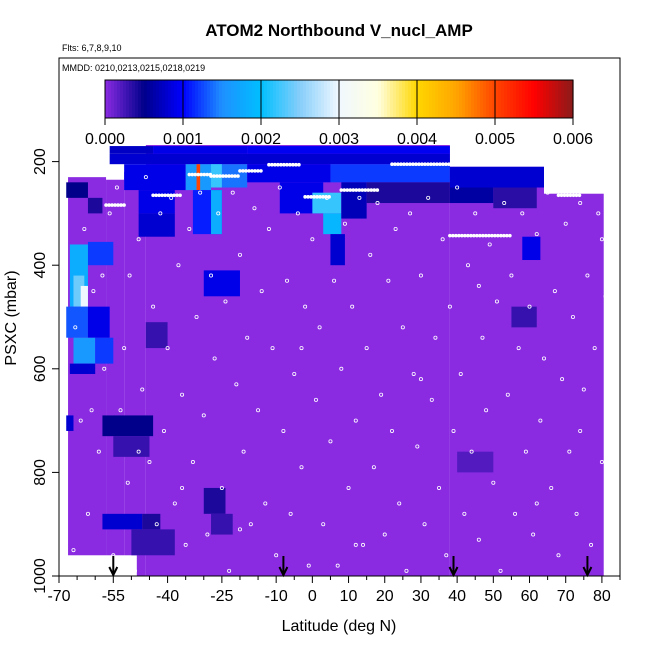  What do you see at coordinates (133, 68) in the screenshot?
I see `dates-label: MMDD: 0210,0213,0215,0218,0219` at bounding box center [133, 68].